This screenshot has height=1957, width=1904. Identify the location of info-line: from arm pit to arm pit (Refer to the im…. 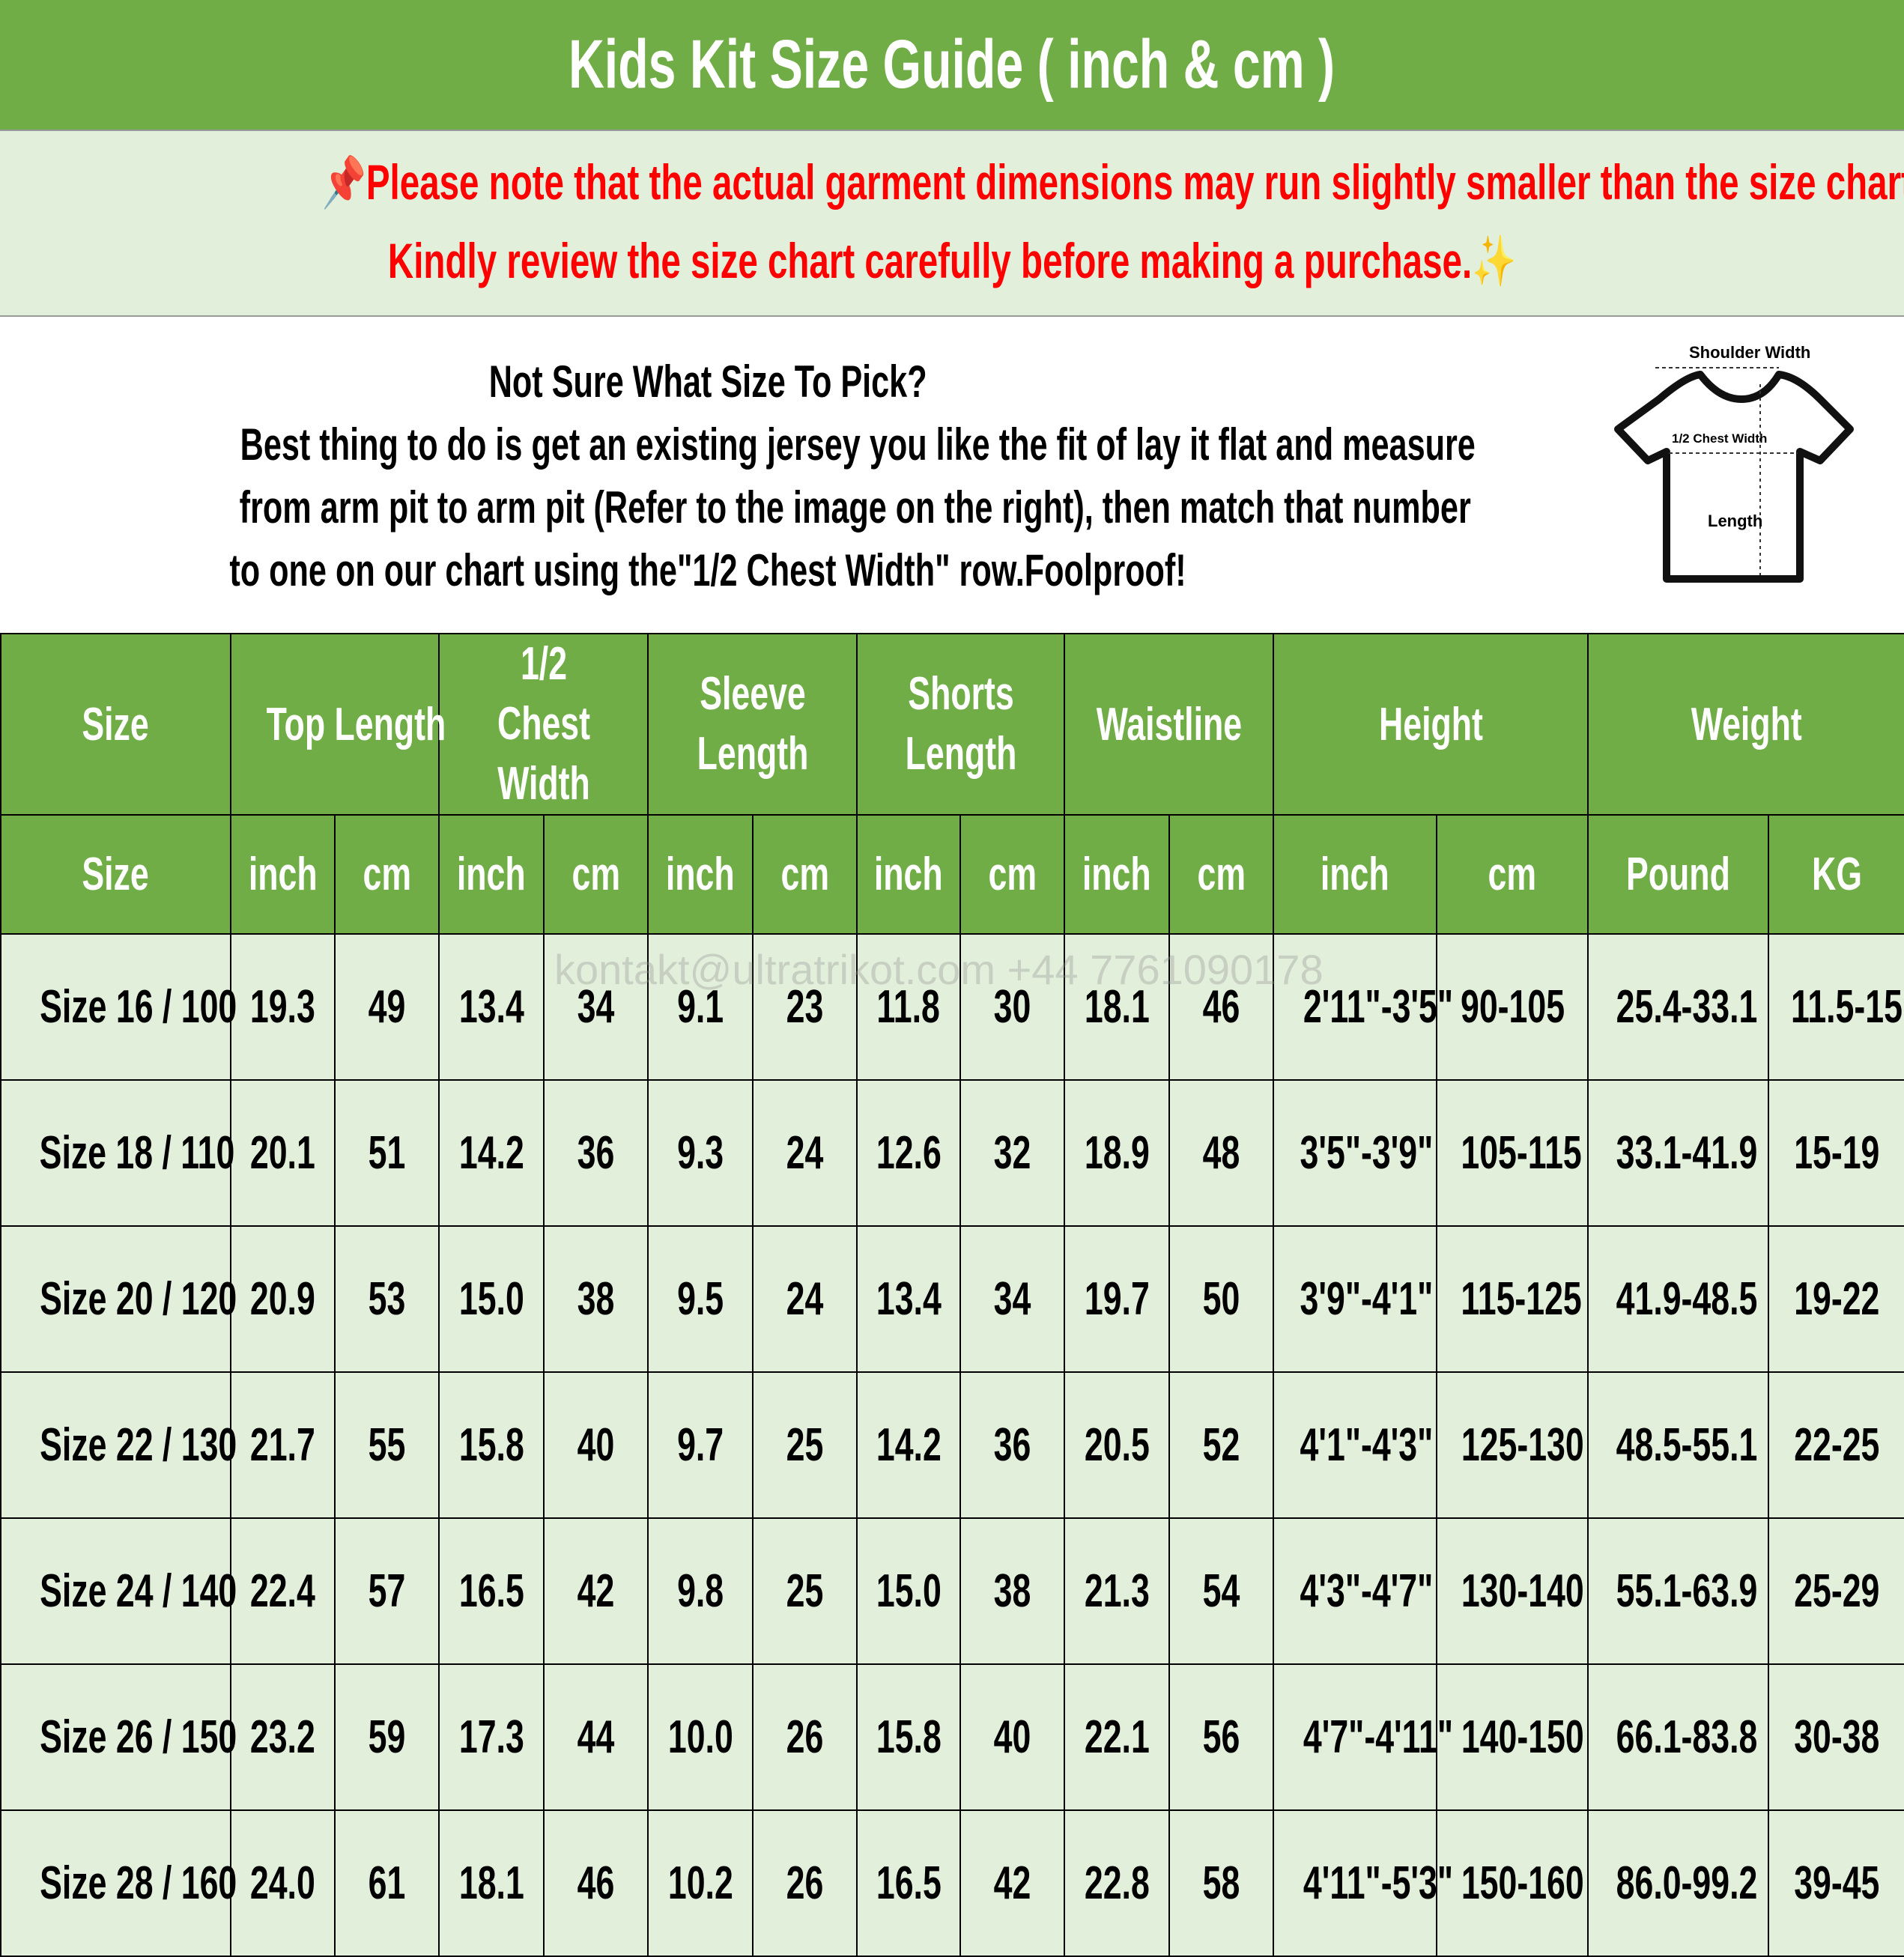
(855, 507).